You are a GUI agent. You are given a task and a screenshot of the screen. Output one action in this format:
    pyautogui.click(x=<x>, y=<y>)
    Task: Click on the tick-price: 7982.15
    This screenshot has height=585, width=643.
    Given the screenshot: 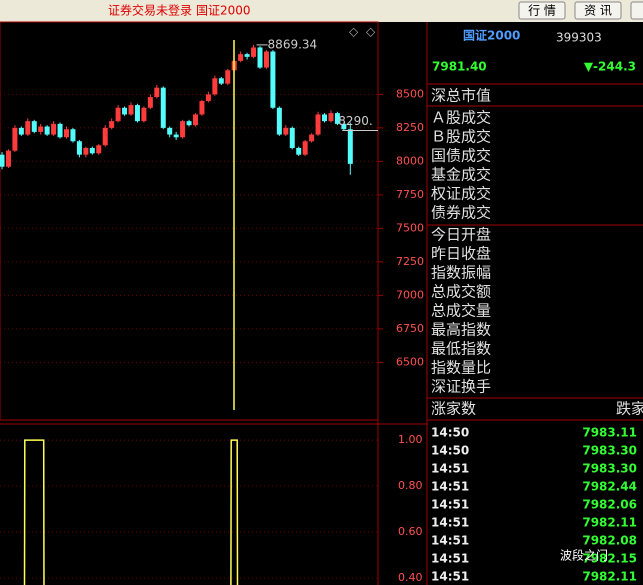 What is the action you would take?
    pyautogui.click(x=609, y=559)
    